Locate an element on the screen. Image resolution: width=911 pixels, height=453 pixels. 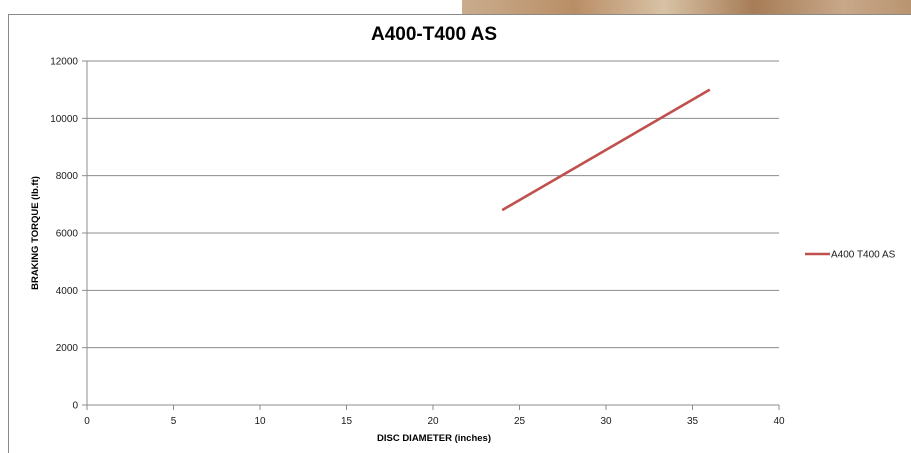
series-line is located at coordinates (606, 150).